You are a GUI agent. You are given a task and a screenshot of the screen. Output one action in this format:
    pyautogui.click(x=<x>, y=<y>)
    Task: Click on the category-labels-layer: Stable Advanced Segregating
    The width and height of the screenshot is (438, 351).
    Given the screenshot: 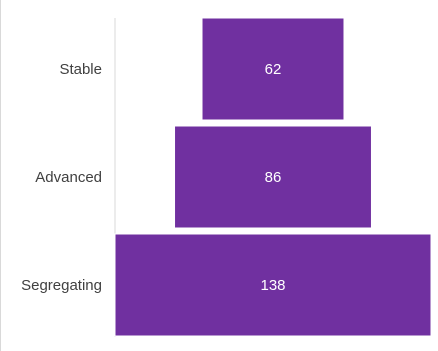 What is the action you would take?
    pyautogui.click(x=61, y=177)
    